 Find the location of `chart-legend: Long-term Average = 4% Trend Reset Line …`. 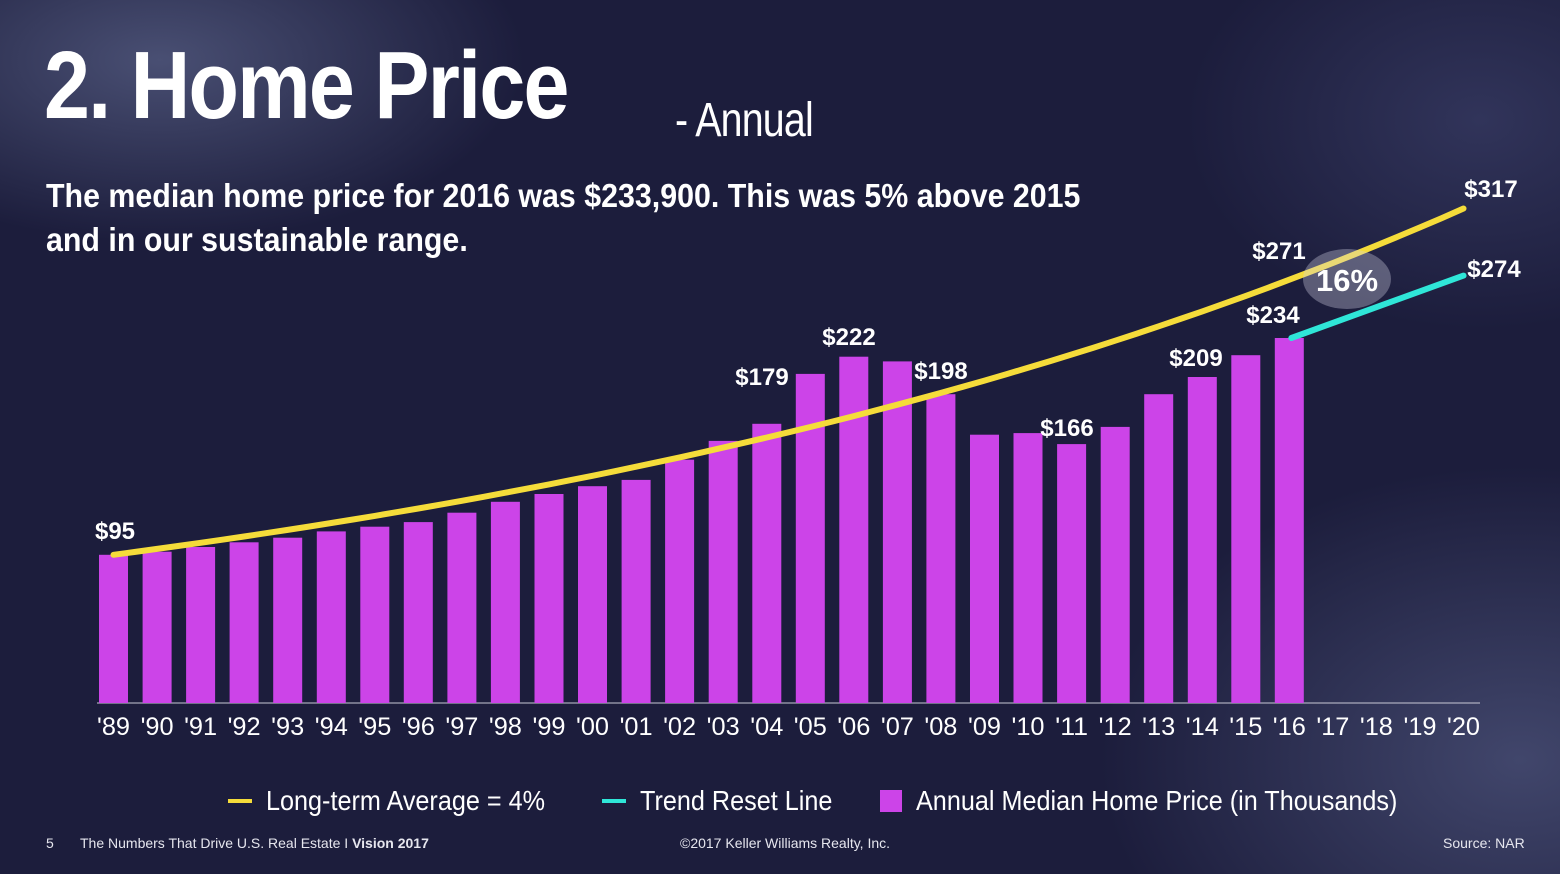

chart-legend: Long-term Average = 4% Trend Reset Line … is located at coordinates (852, 801).